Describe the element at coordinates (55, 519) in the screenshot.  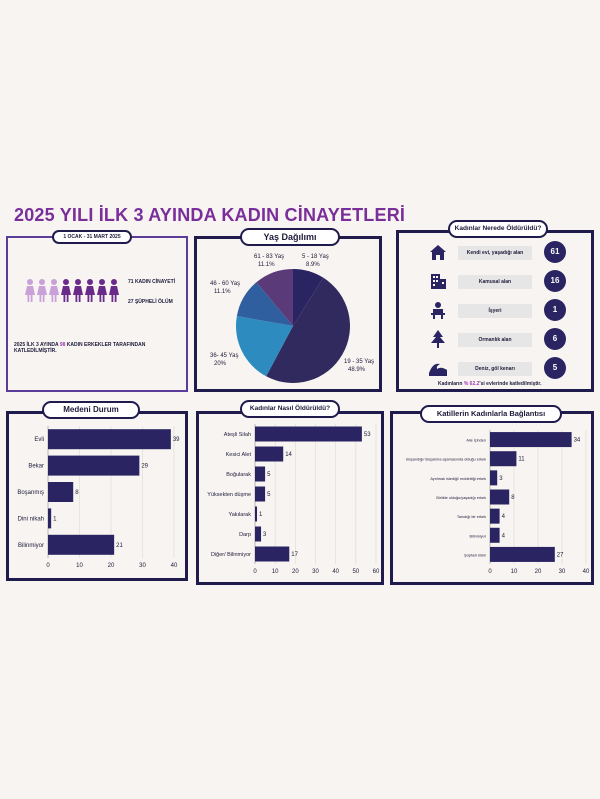
I see `data-label: 1` at that location.